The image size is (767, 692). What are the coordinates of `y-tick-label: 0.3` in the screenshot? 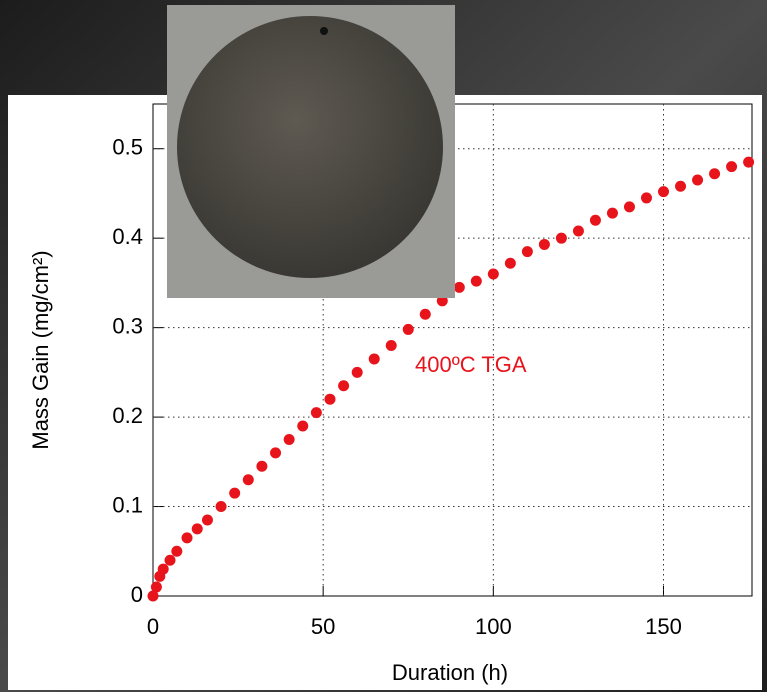 It's located at (127, 325).